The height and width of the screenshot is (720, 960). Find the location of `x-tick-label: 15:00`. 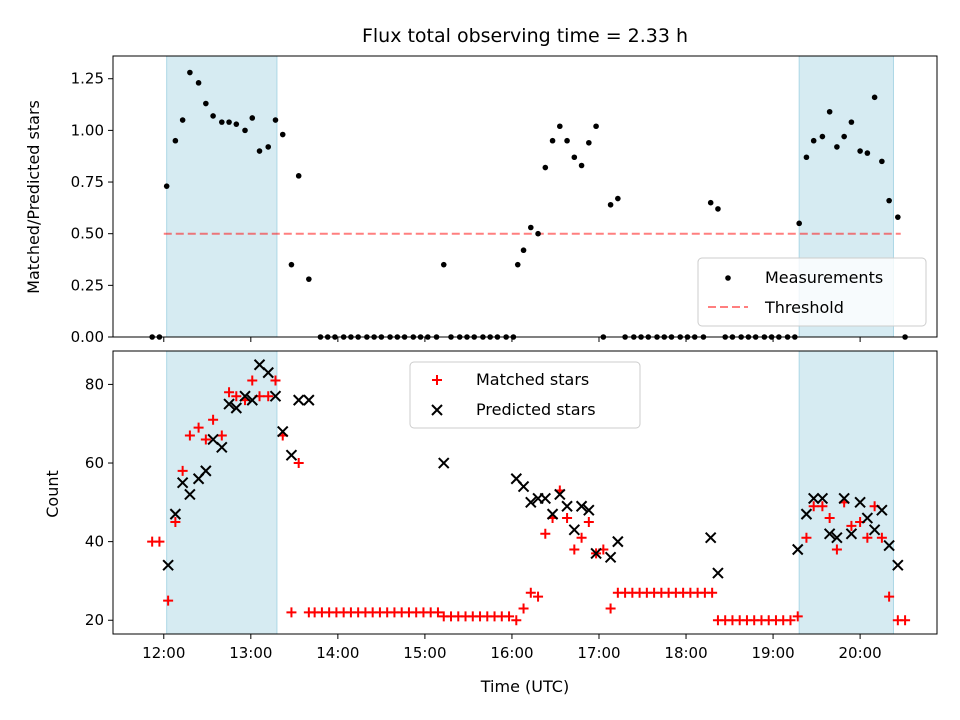

x-tick-label: 15:00 is located at coordinates (424, 653).